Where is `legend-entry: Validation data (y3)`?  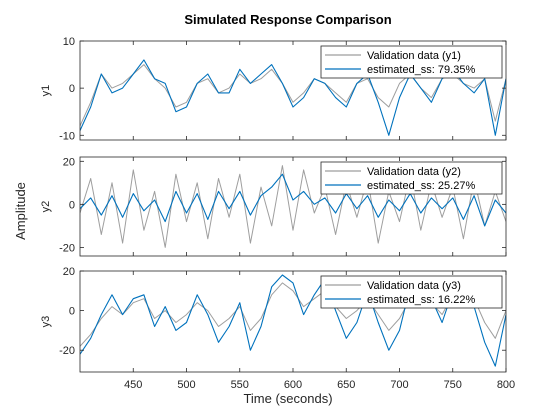 legend-entry: Validation data (y3) is located at coordinates (414, 286).